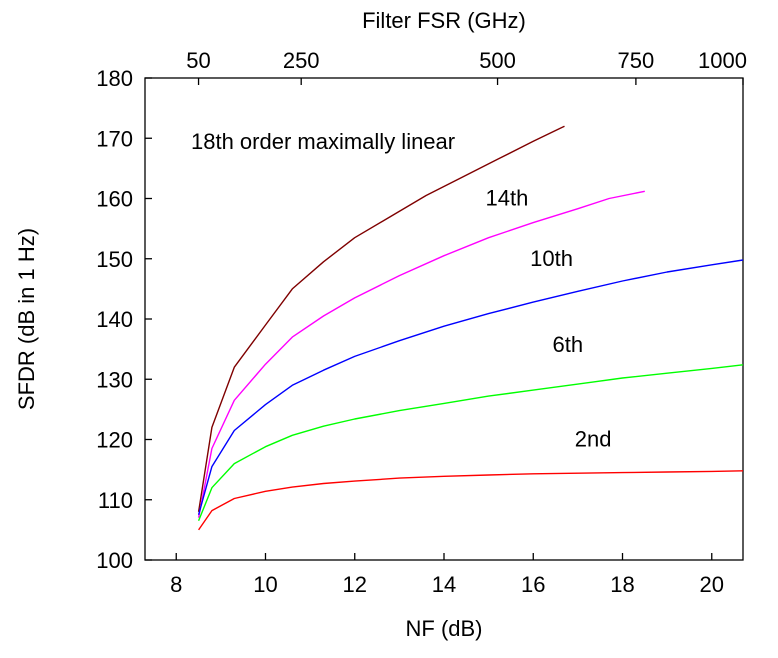 Image resolution: width=778 pixels, height=658 pixels. What do you see at coordinates (722, 60) in the screenshot?
I see `top-tick-label: 1000` at bounding box center [722, 60].